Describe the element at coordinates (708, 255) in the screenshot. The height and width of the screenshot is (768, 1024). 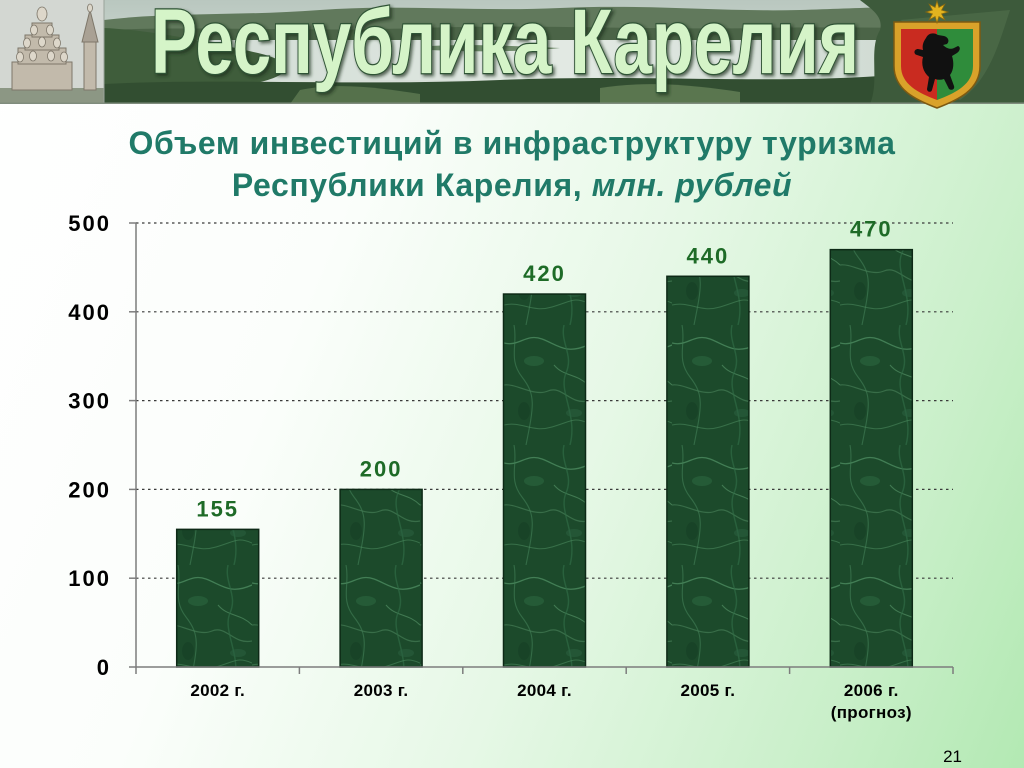
I see `data-label: 440` at that location.